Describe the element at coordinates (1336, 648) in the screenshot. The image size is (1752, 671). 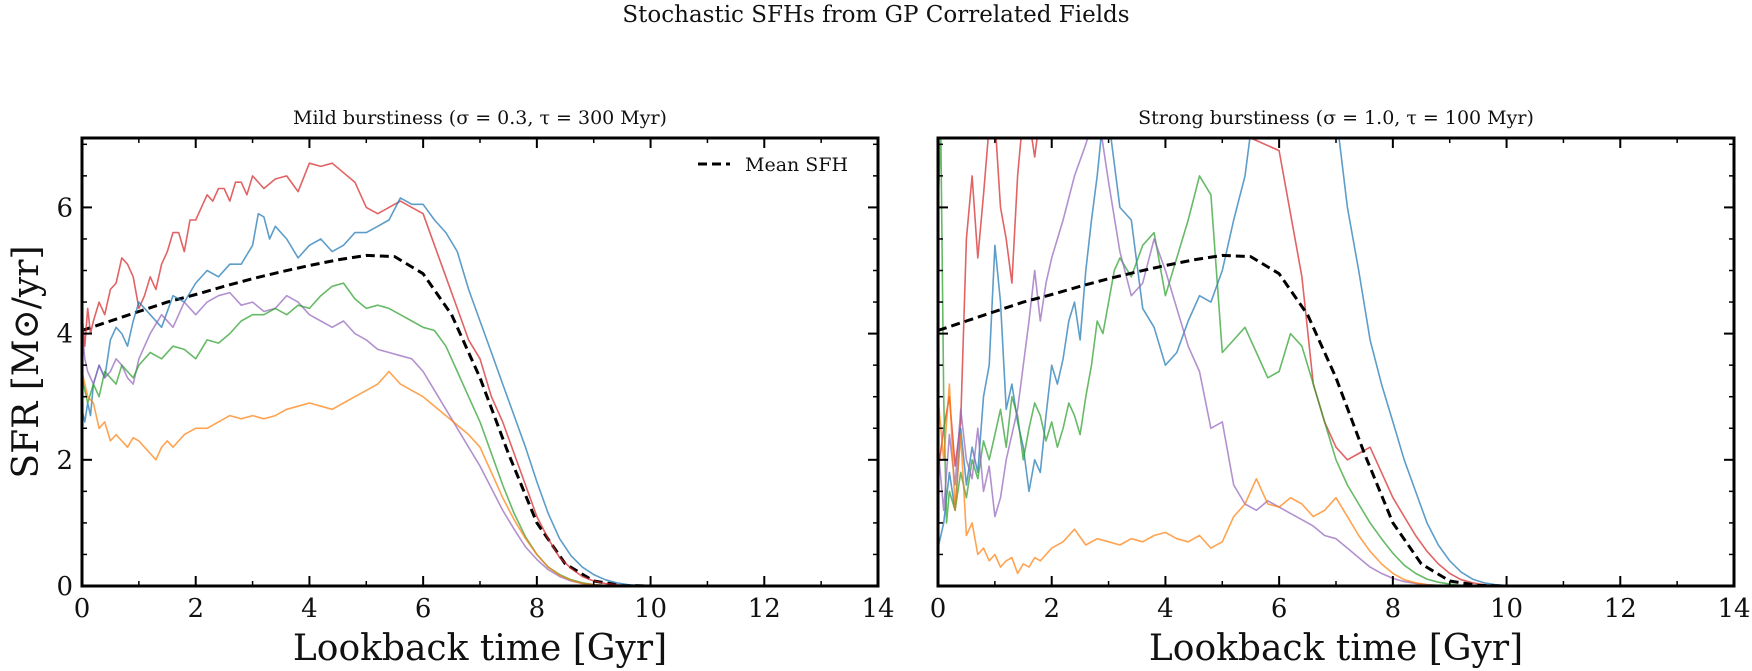
I see `panel-right-xlabel: Lookback time [Gyr]` at that location.